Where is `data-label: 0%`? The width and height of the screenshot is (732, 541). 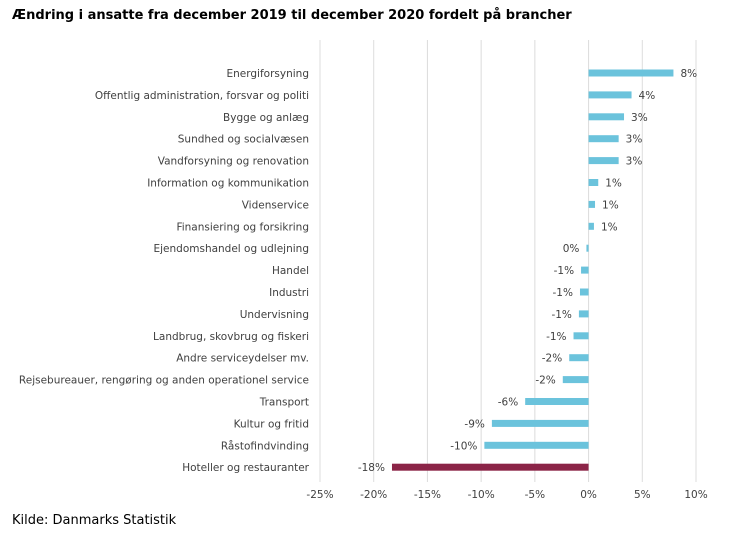
data-label: 0% is located at coordinates (571, 249).